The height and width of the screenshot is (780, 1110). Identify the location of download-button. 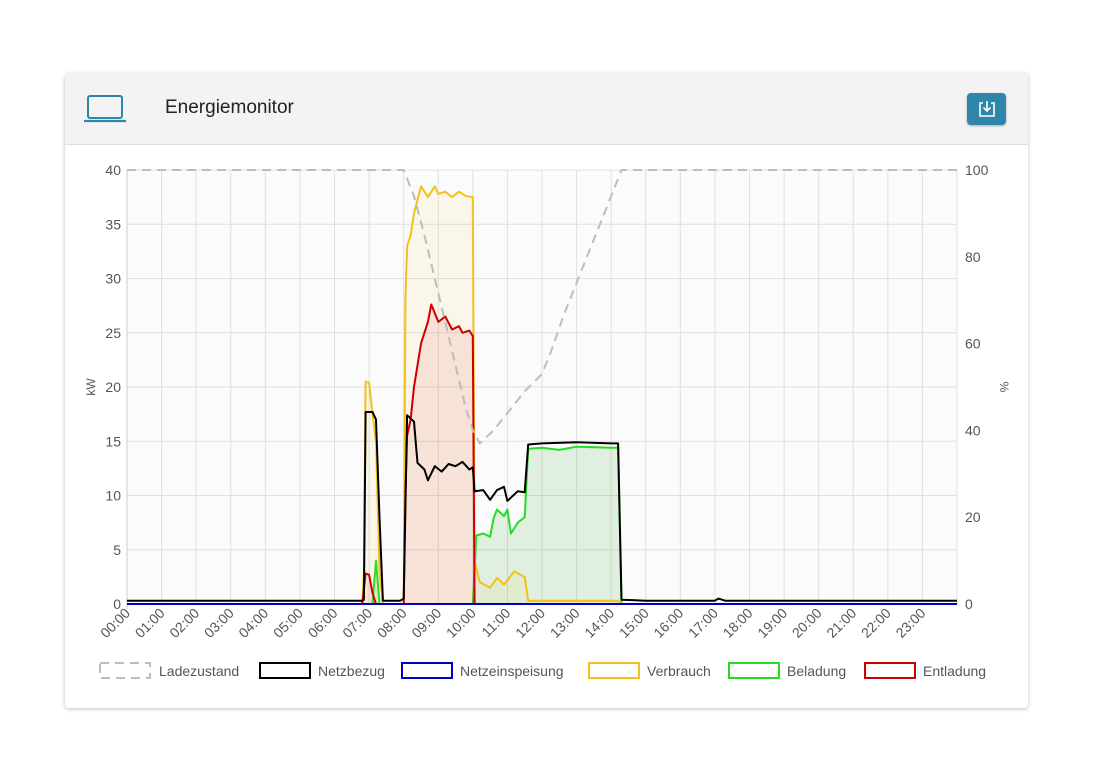
(986, 109).